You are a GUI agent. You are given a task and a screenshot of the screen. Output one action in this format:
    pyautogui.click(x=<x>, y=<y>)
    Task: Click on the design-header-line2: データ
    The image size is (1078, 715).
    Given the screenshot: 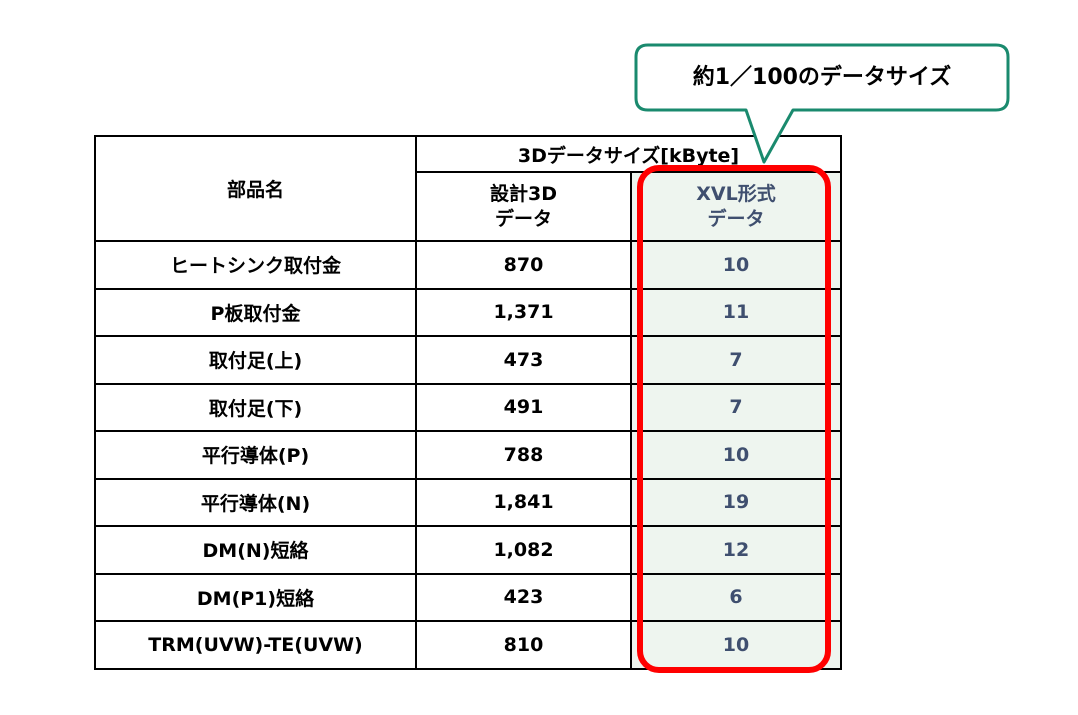 What is the action you would take?
    pyautogui.click(x=523, y=218)
    